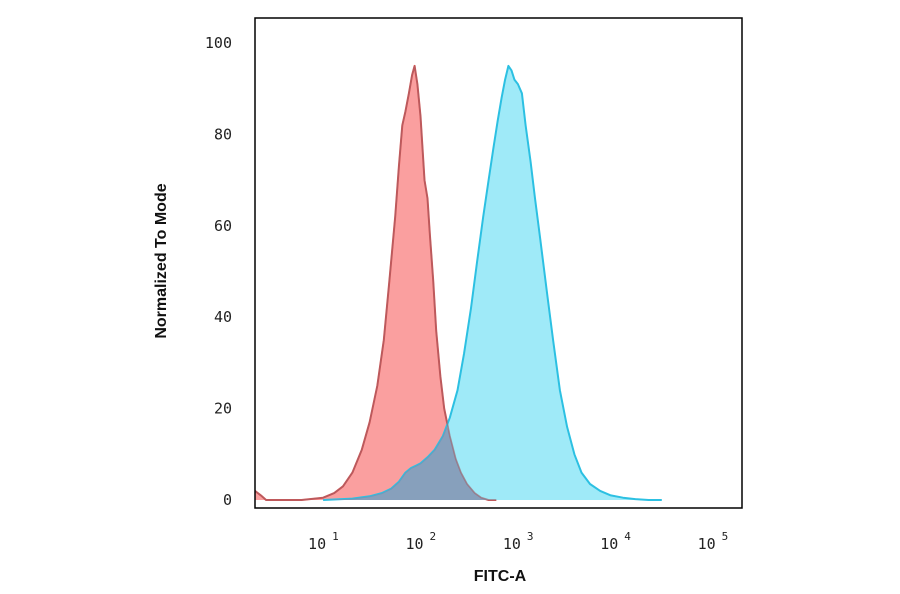 Image resolution: width=900 pixels, height=594 pixels. What do you see at coordinates (161, 260) in the screenshot?
I see `y-axis-label: Normalized To Mode` at bounding box center [161, 260].